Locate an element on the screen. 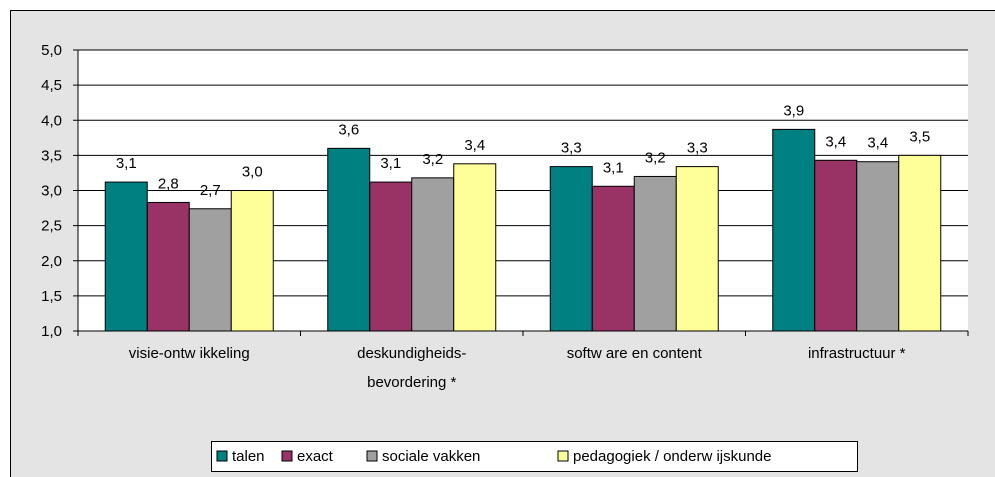 This screenshot has width=995, height=477. y-tick-label: 3,5 is located at coordinates (51, 155).